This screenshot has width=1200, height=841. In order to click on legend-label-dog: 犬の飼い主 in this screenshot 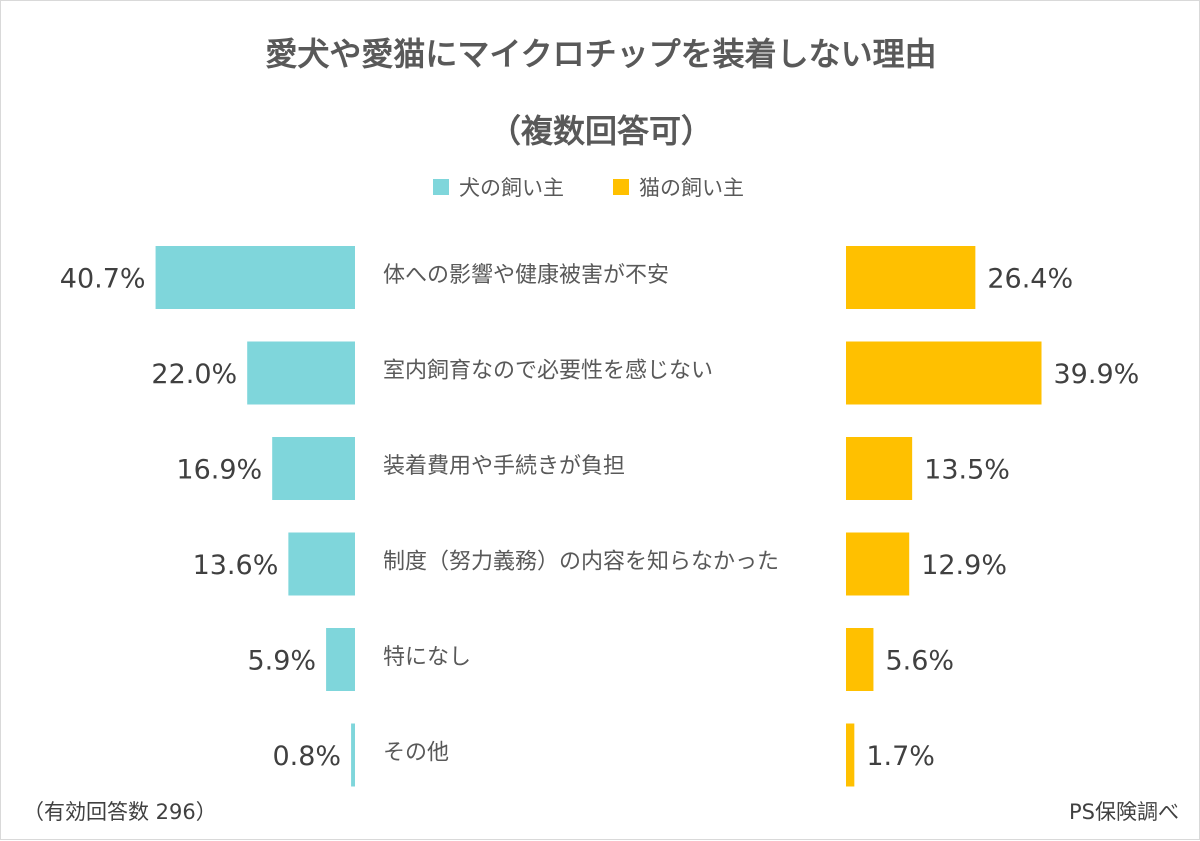, I will do `click(511, 188)`.